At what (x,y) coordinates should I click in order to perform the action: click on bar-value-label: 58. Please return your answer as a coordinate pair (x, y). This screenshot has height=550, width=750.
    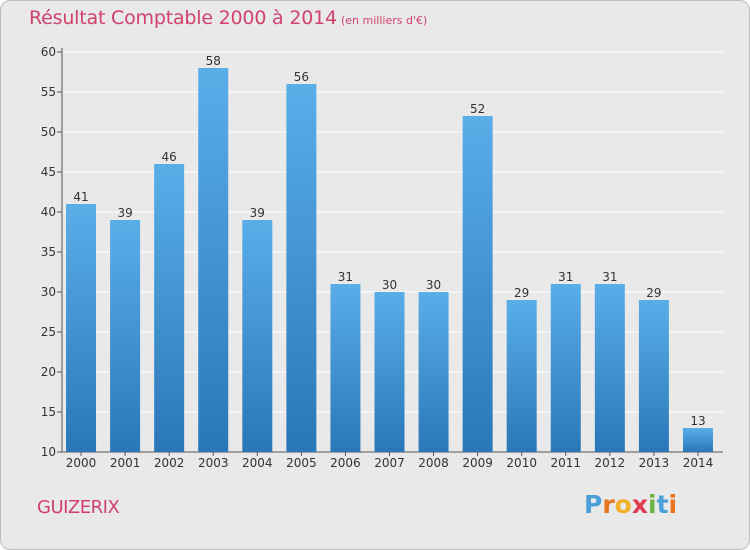
    Looking at the image, I should click on (213, 61).